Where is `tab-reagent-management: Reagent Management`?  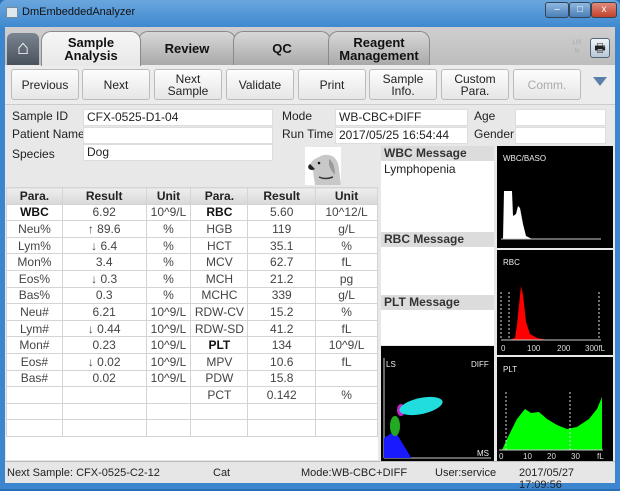 tab-reagent-management: Reagent Management is located at coordinates (379, 48).